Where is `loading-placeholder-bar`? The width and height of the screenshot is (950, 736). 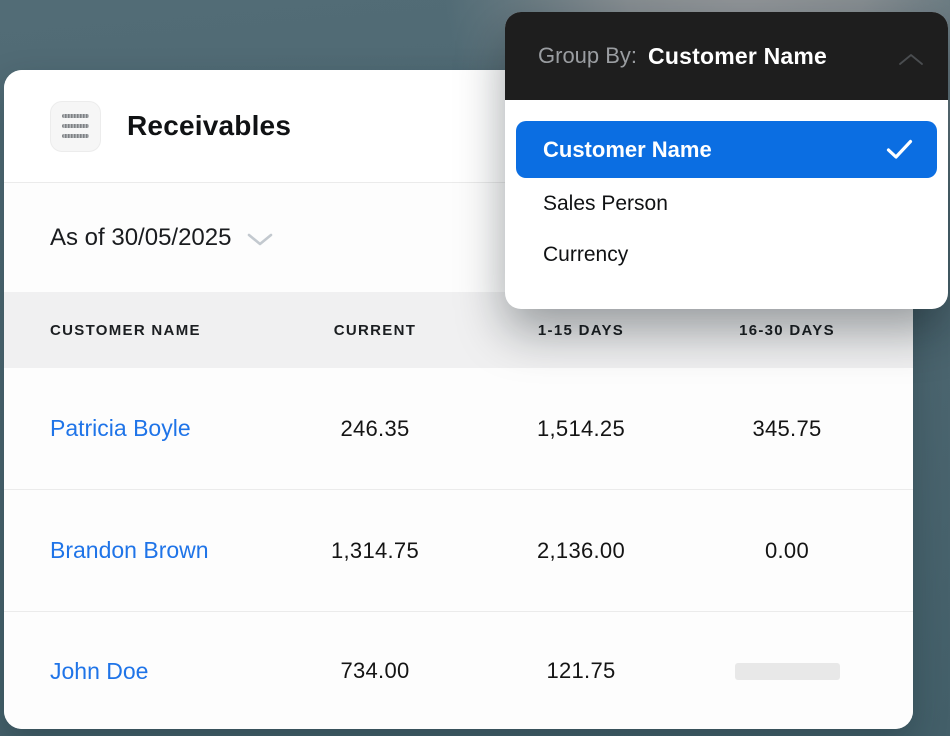
loading-placeholder-bar is located at coordinates (787, 671).